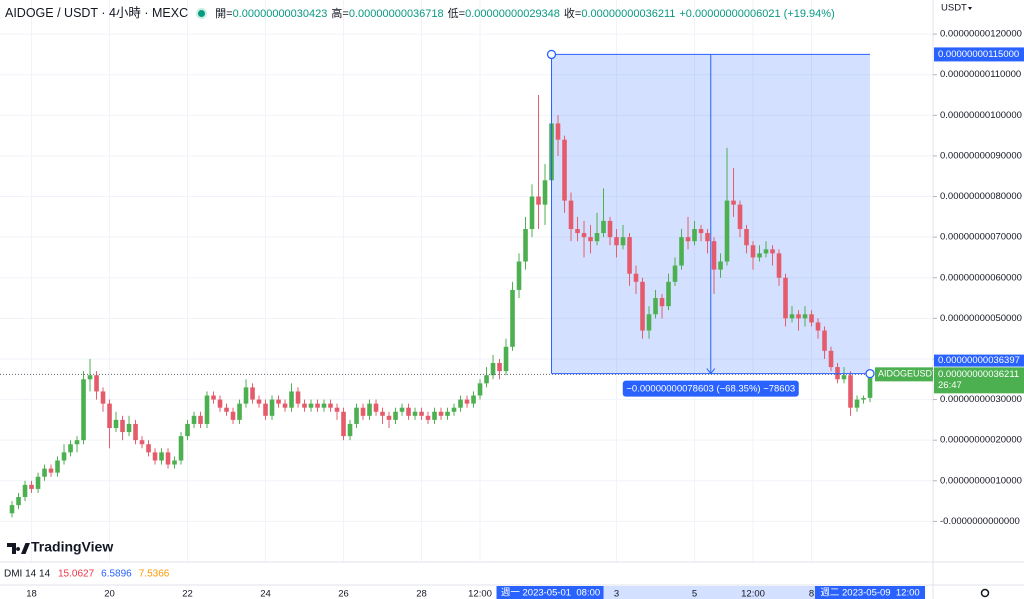  Describe the element at coordinates (981, 196) in the screenshot. I see `y-tick-label: 0.00000000080000` at that location.